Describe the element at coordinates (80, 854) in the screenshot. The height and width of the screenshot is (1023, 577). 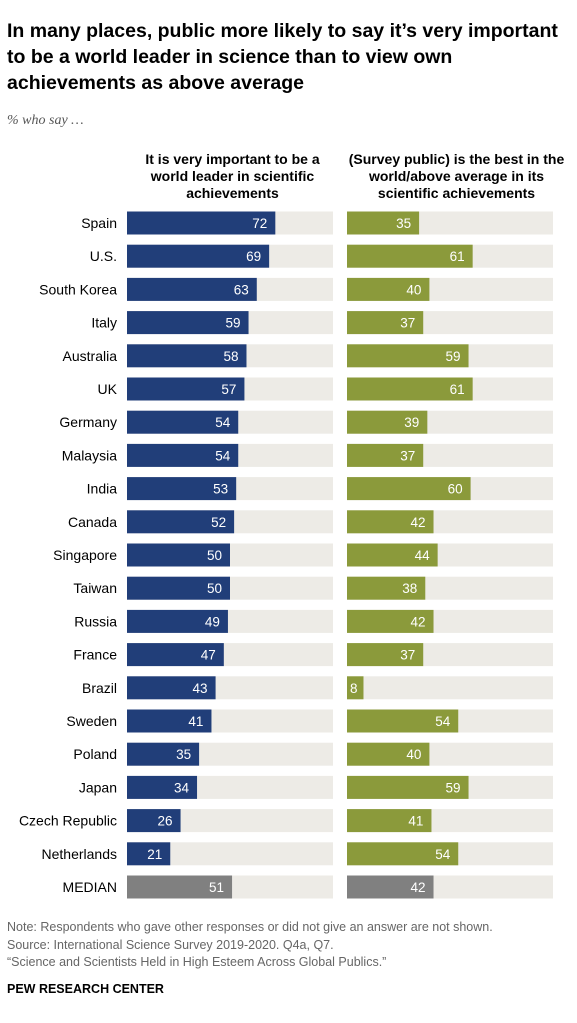
I see `category-label-netherlands: Netherlands` at that location.